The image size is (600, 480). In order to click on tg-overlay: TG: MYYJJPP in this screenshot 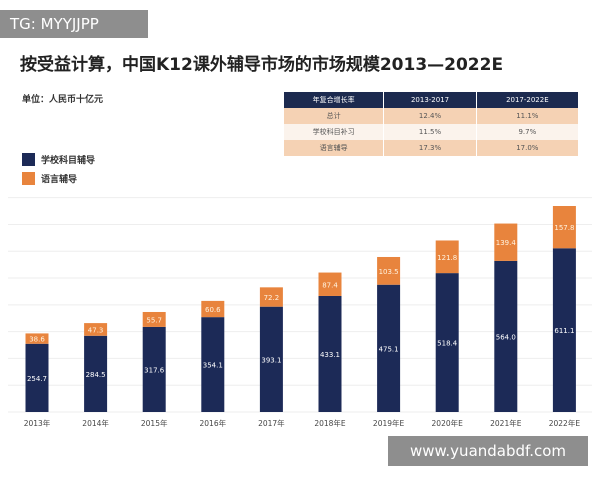, I will do `click(74, 24)`.